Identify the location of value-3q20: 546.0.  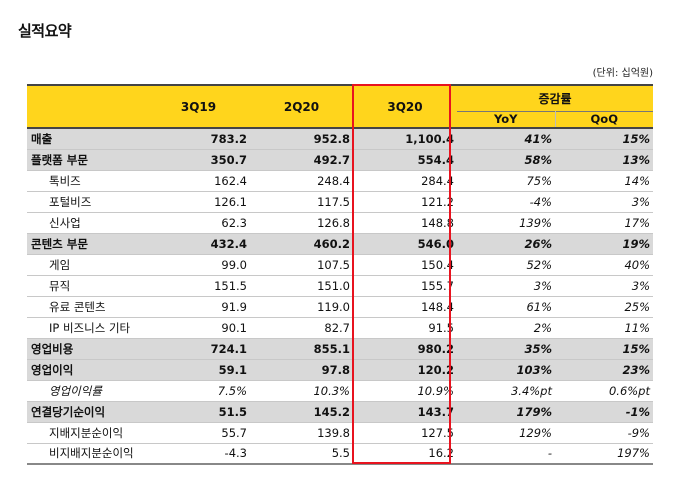
(405, 244).